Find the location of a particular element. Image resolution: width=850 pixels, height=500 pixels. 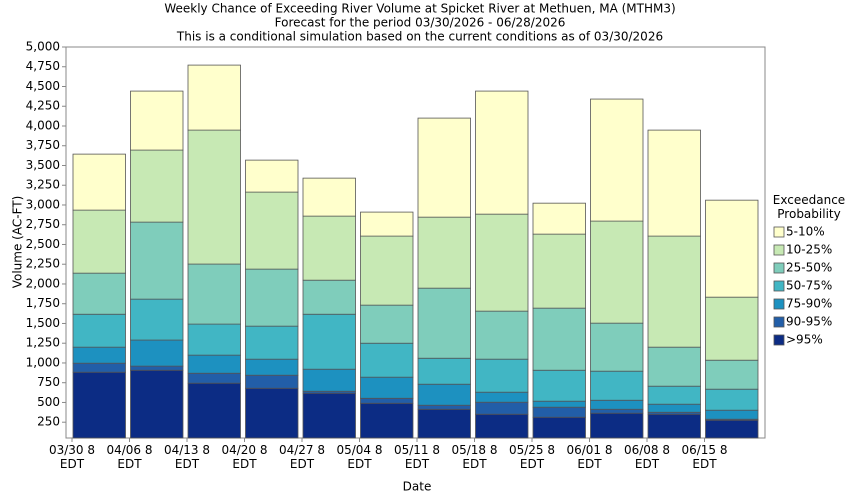

legend-label: 10-25% is located at coordinates (809, 250).